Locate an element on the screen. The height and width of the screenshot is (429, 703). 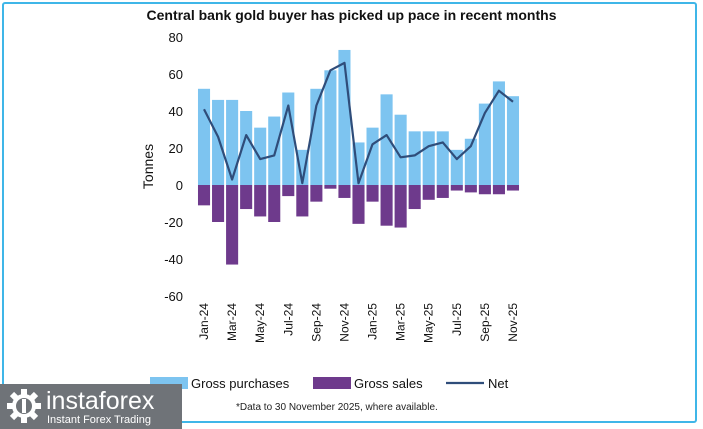
legend-label-purchases: Gross purchases is located at coordinates (240, 383).